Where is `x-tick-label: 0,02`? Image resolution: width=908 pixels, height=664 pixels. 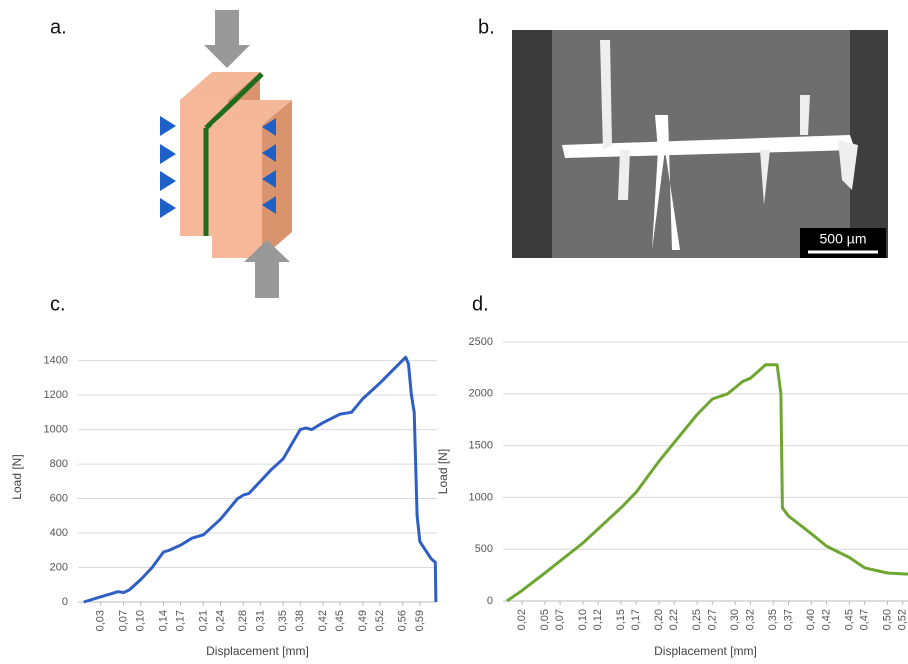
x-tick-label: 0,02 is located at coordinates (522, 619).